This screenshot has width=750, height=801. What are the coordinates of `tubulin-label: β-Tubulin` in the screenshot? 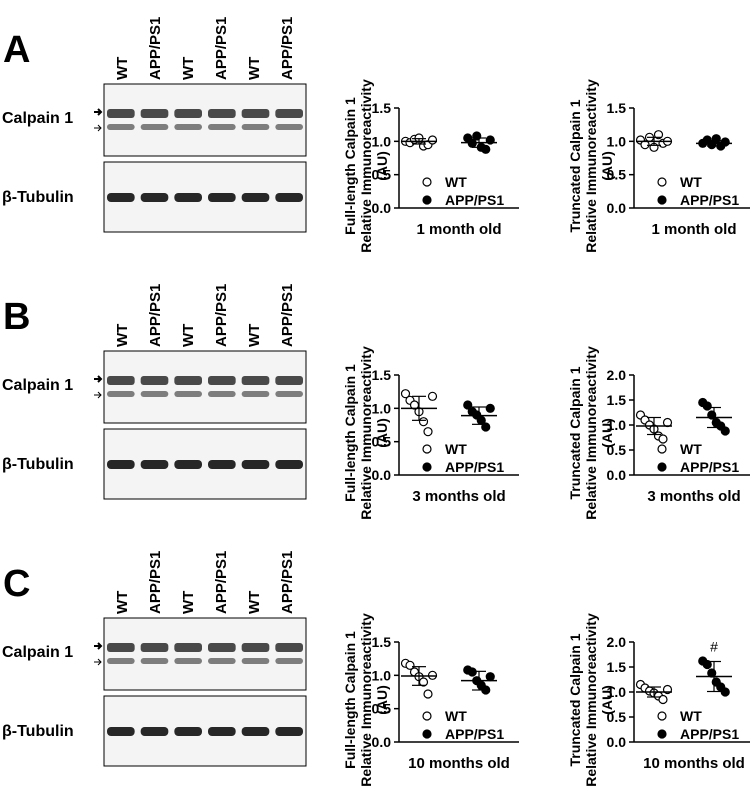 It's located at (38, 197).